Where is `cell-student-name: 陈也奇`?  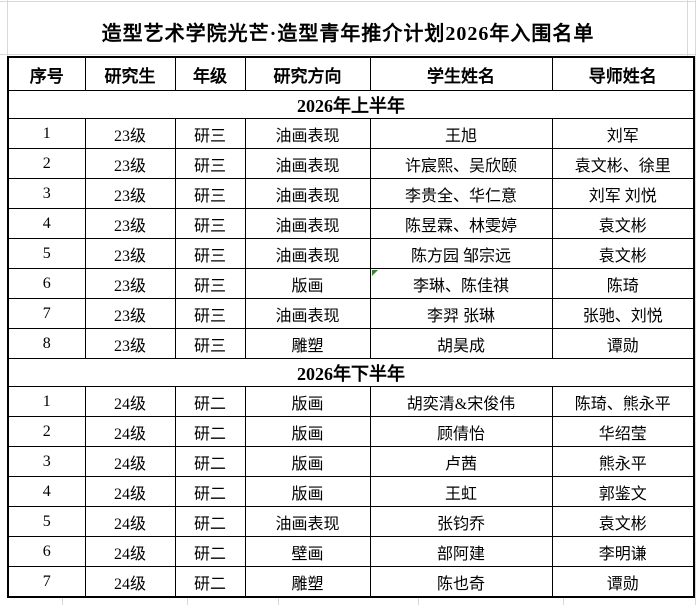 cell-student-name: 陈也奇 is located at coordinates (461, 582).